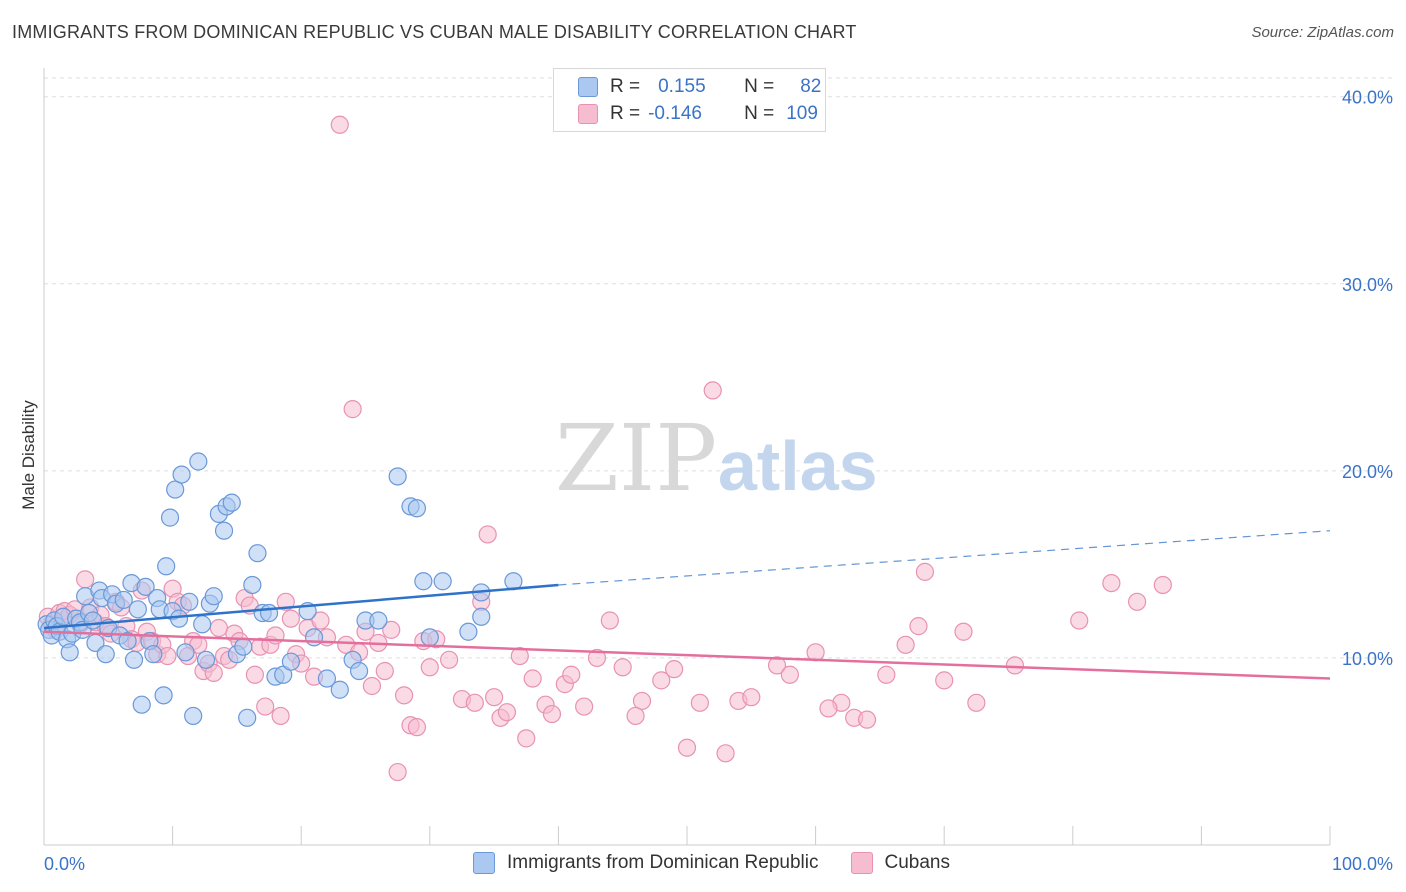  What do you see at coordinates (1367, 472) in the screenshot?
I see `y-tick-label: 20.0%` at bounding box center [1367, 472].